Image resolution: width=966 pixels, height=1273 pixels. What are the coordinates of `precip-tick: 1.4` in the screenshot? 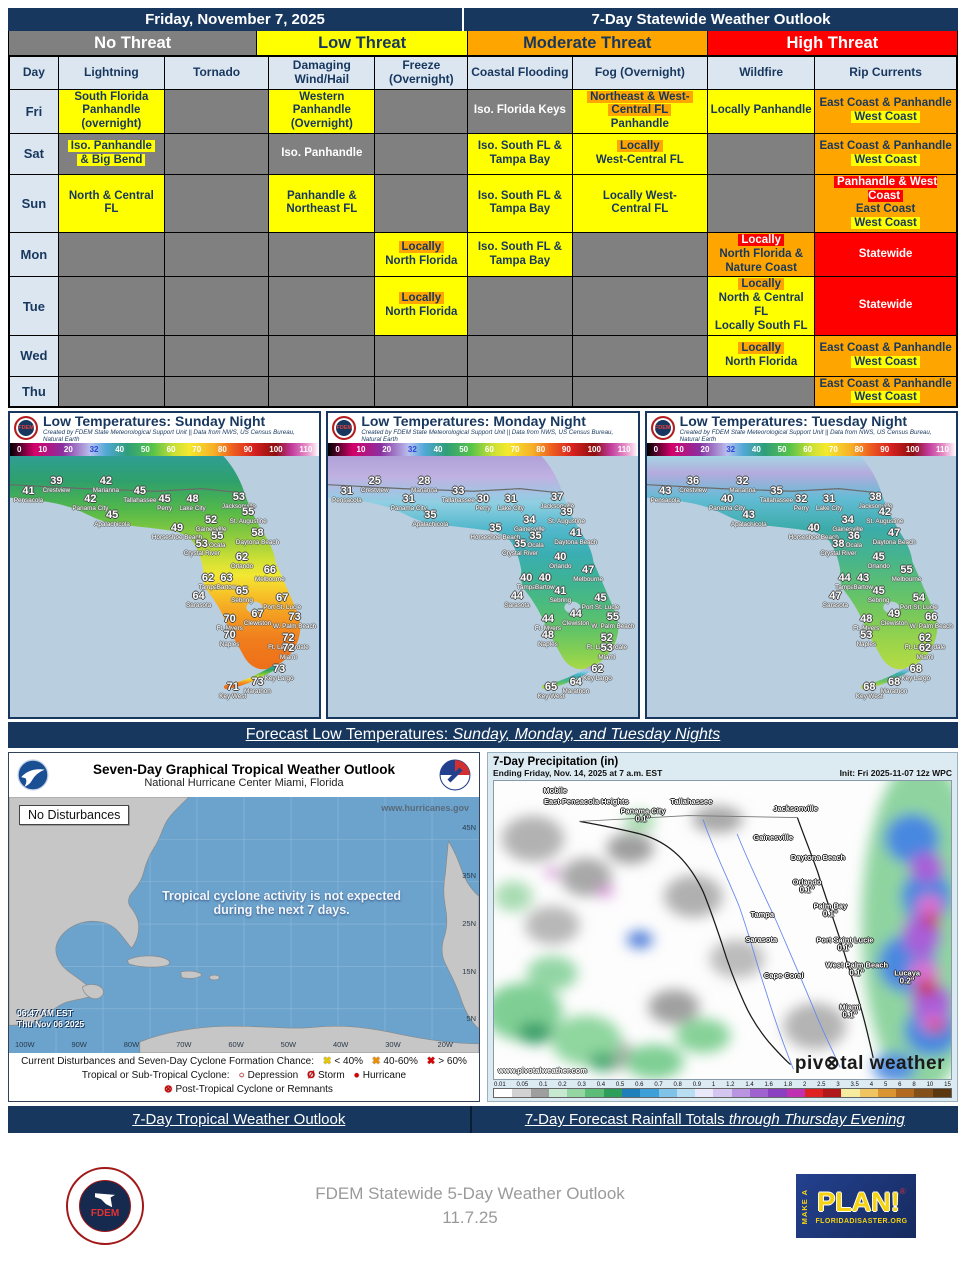 It's located at (749, 1085).